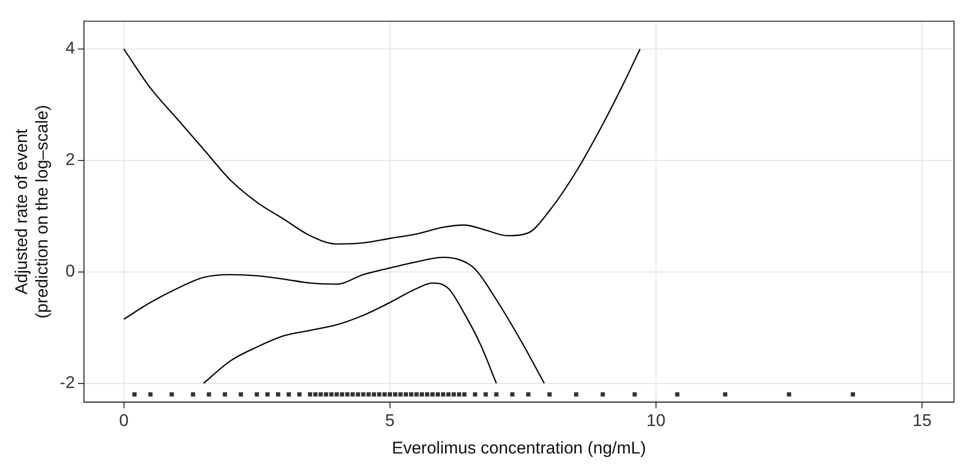 The image size is (969, 475). What do you see at coordinates (32, 211) in the screenshot?
I see `y-axis-title: Adjusted rate of event (prediction on the log–scale)` at bounding box center [32, 211].